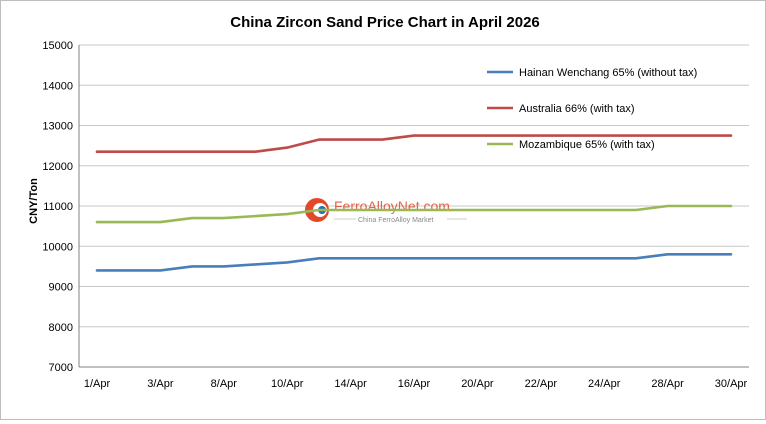 The height and width of the screenshot is (424, 766). Describe the element at coordinates (541, 384) in the screenshot. I see `x-tick-label: 22/Apr` at that location.